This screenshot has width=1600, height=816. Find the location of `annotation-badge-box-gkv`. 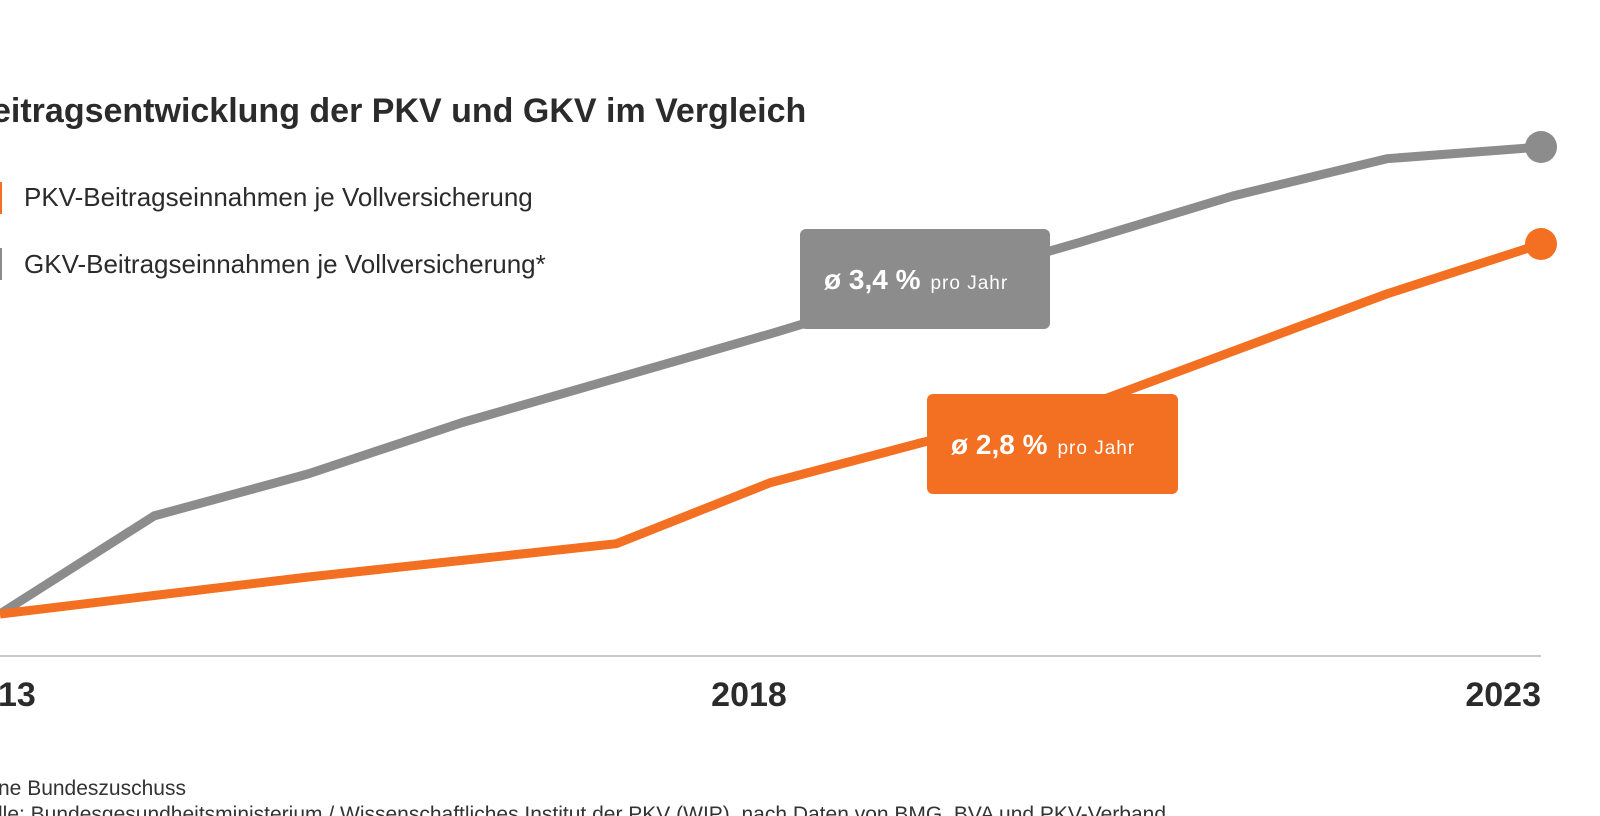

annotation-badge-box-gkv is located at coordinates (925, 279).